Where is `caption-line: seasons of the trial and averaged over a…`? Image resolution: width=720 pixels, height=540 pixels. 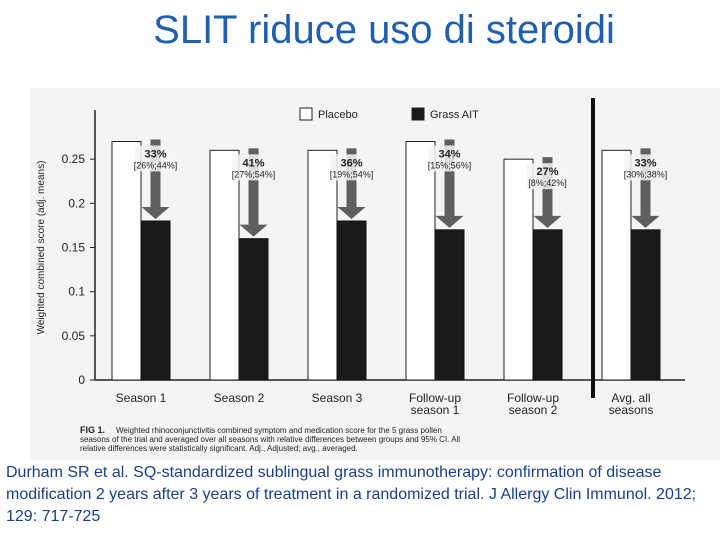 caption-line: seasons of the trial and averaged over a… is located at coordinates (270, 439).